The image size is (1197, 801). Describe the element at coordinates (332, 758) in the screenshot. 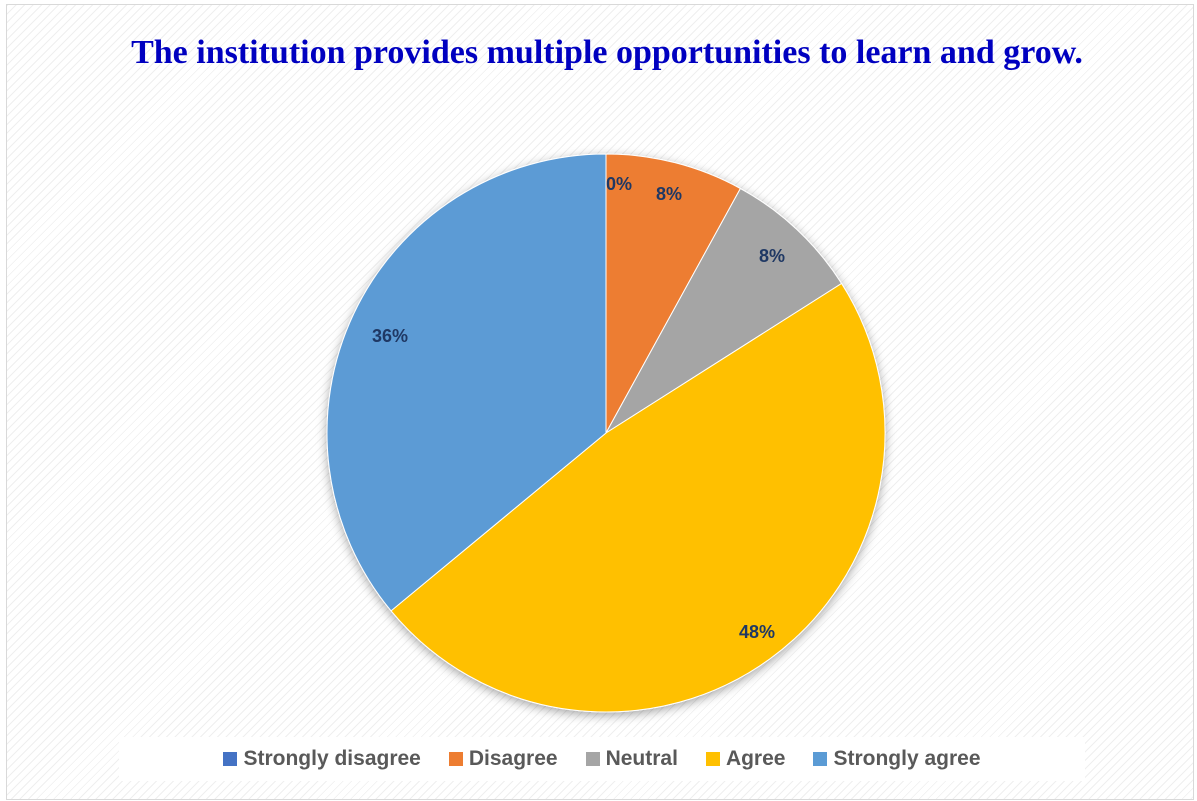

I see `legend-label: Strongly disagree` at that location.